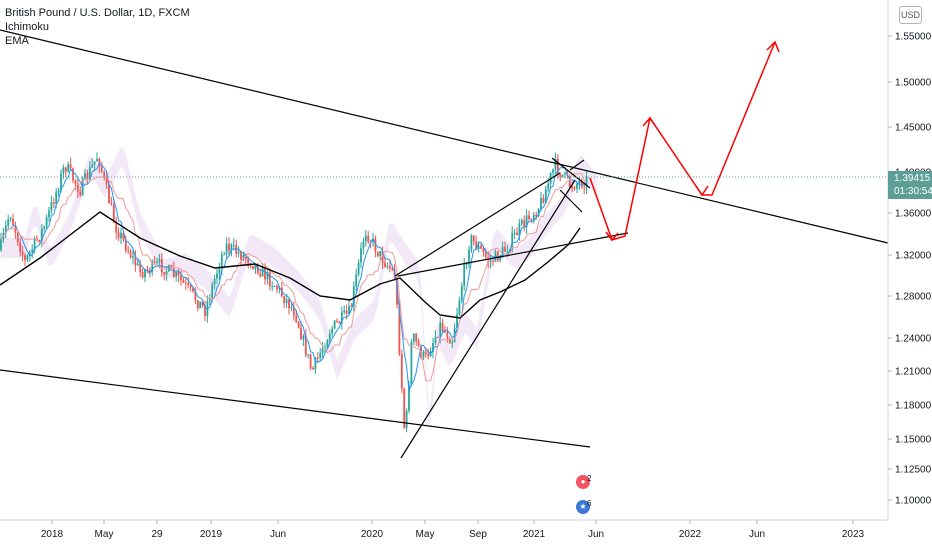 The image size is (932, 550). Describe the element at coordinates (589, 503) in the screenshot. I see `event-count-2: 6` at that location.